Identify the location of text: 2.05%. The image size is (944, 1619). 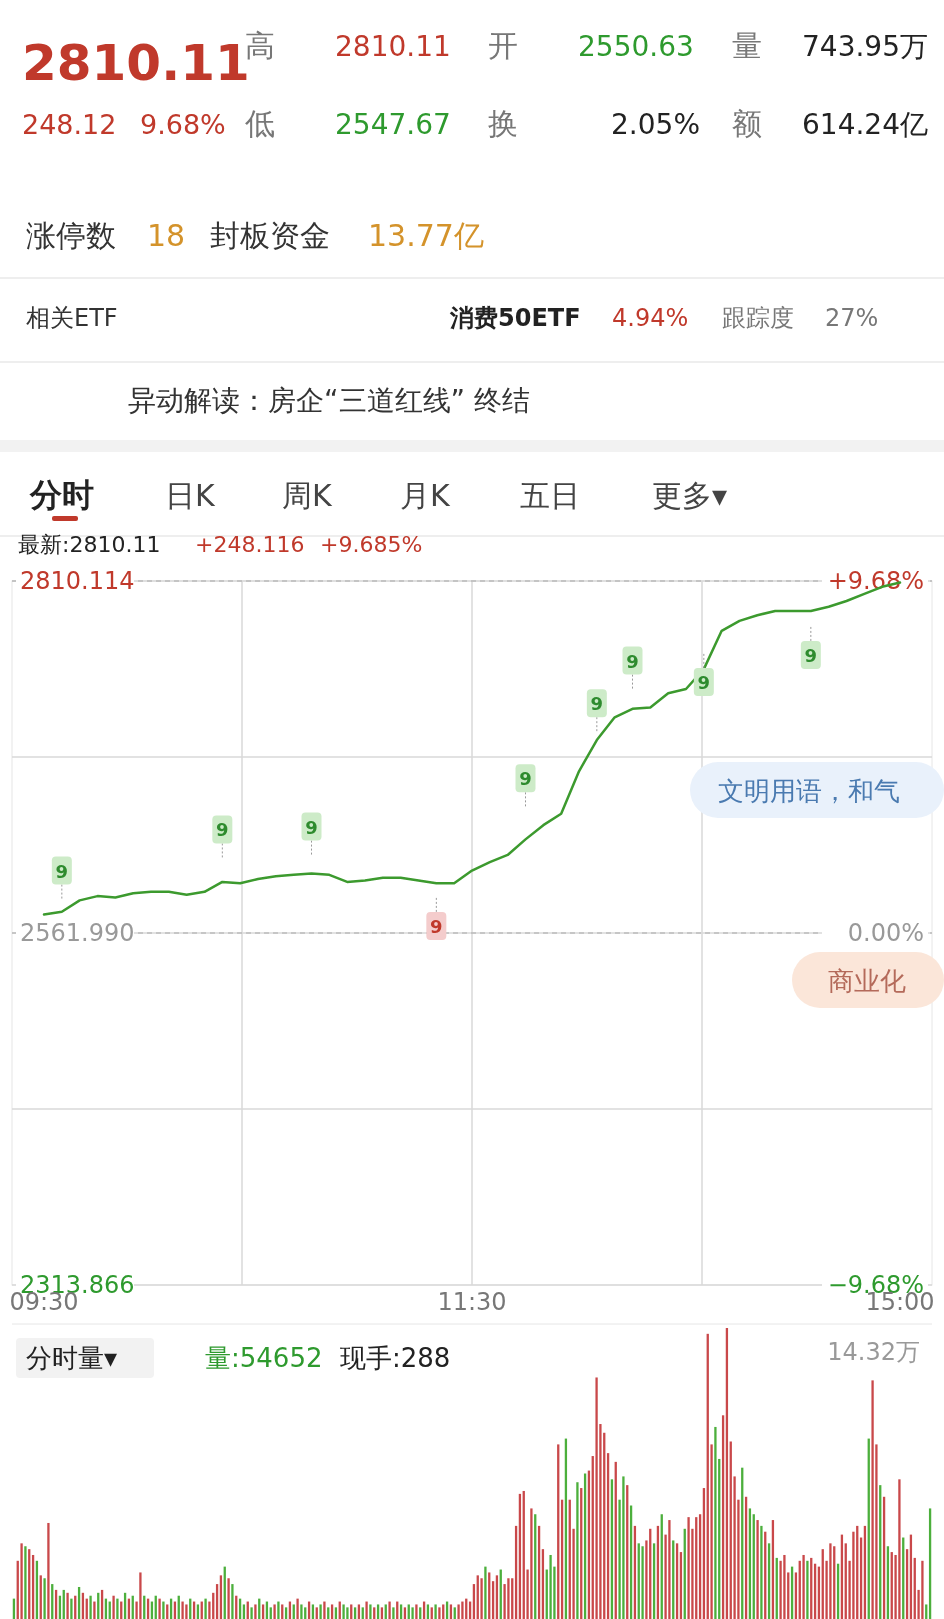
(655, 124).